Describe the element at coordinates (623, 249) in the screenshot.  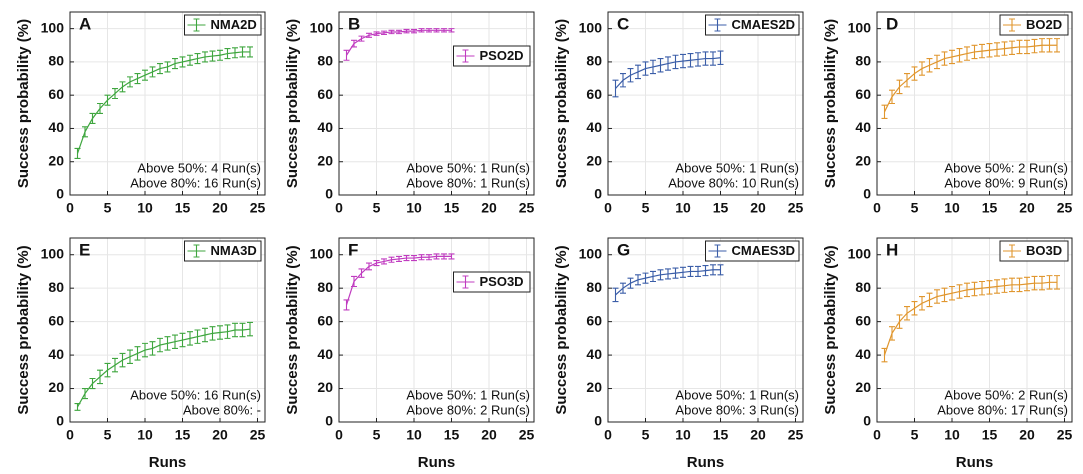
I see `panel-letter: G` at that location.